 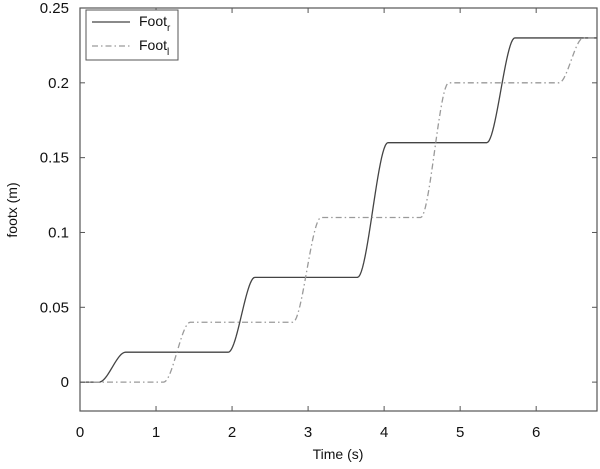 What do you see at coordinates (536, 432) in the screenshot?
I see `x-tick-label: 6` at bounding box center [536, 432].